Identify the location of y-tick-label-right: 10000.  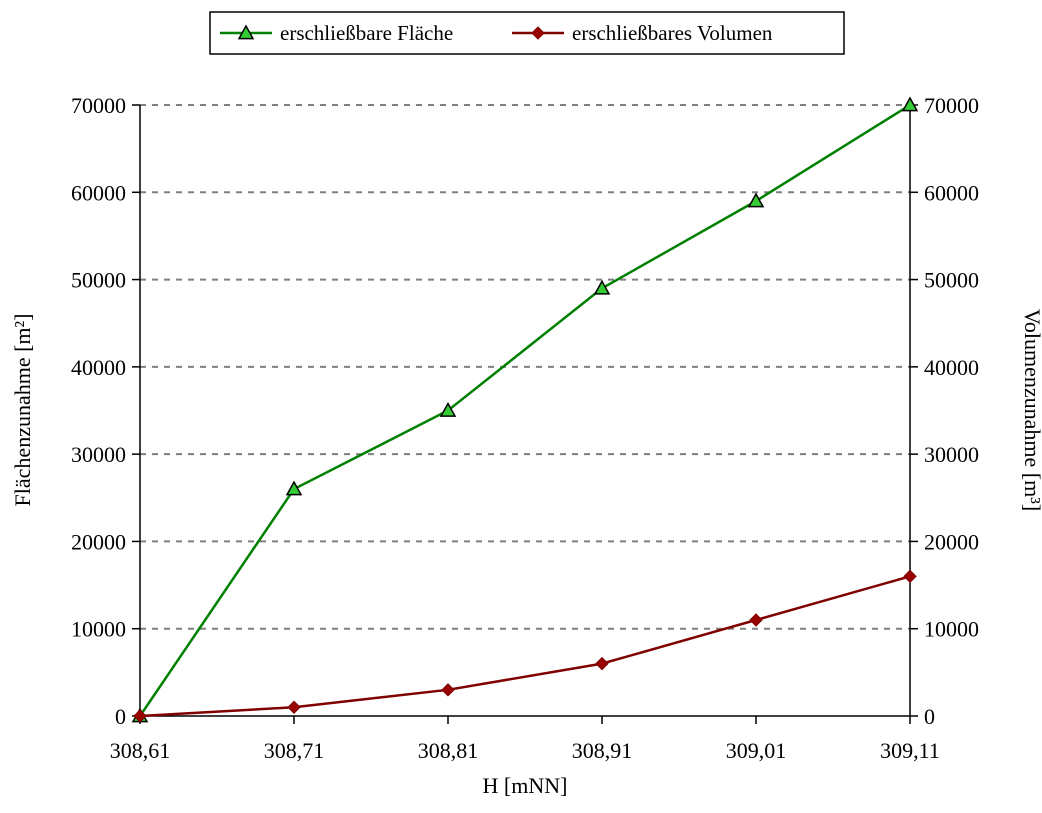
(951, 629).